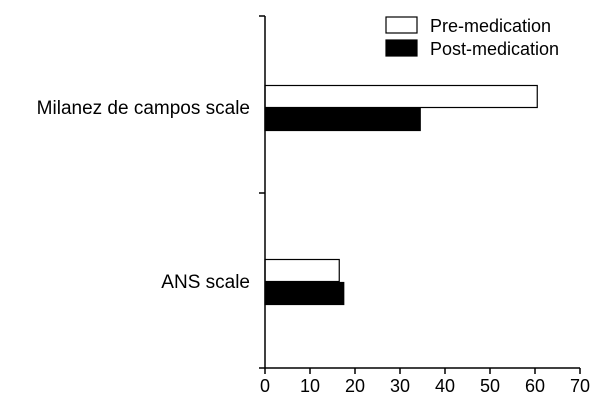 This screenshot has width=597, height=401. Describe the element at coordinates (580, 386) in the screenshot. I see `x-tick-label-7: 70` at that location.